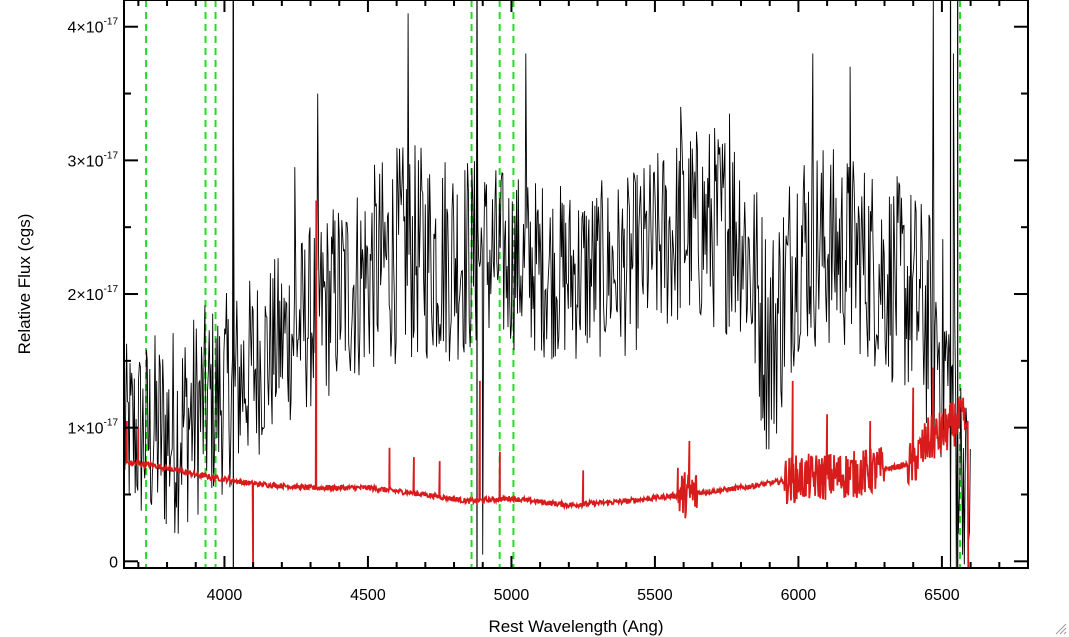  Describe the element at coordinates (93, 27) in the screenshot. I see `y-tick-label: 4×10⁻¹⁷` at that location.